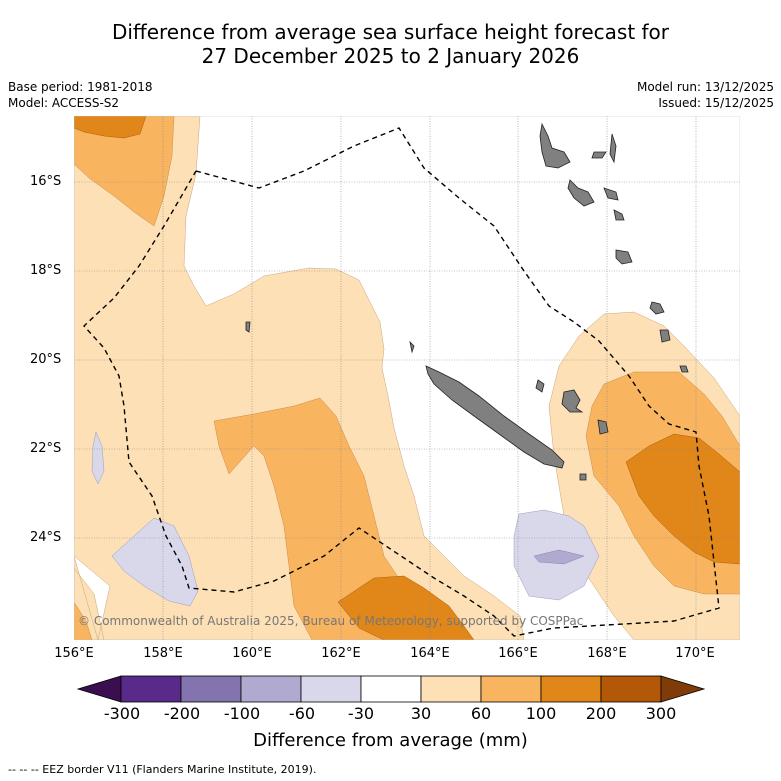  I want to click on lon-label-164e: 164°E, so click(430, 653).